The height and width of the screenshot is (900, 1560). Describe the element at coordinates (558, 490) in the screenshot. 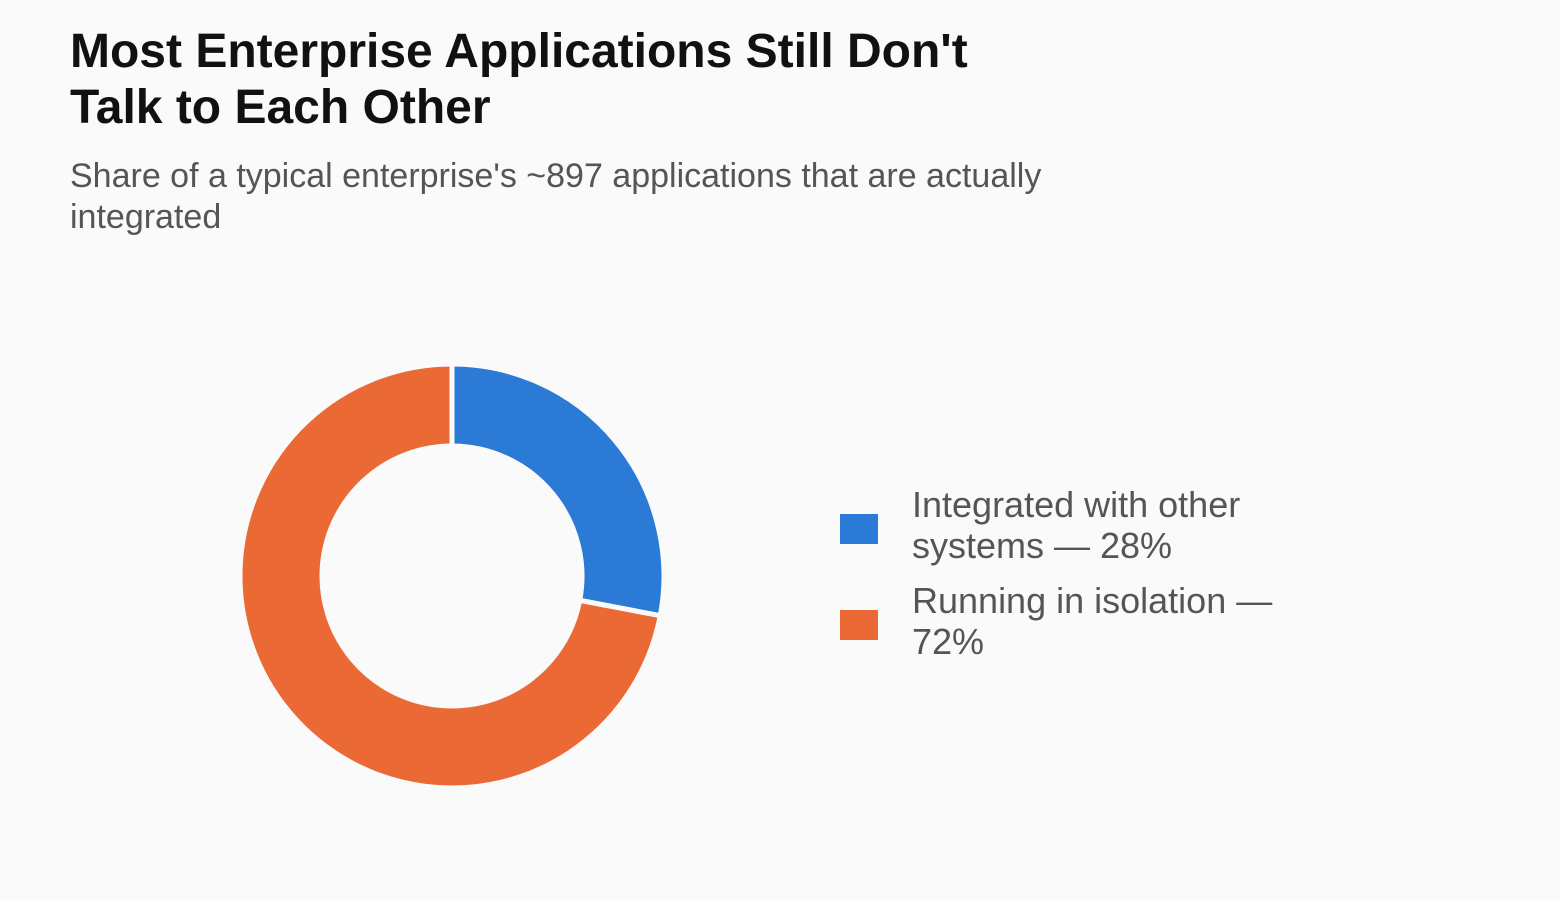

I see `donut-slice-integrated` at that location.